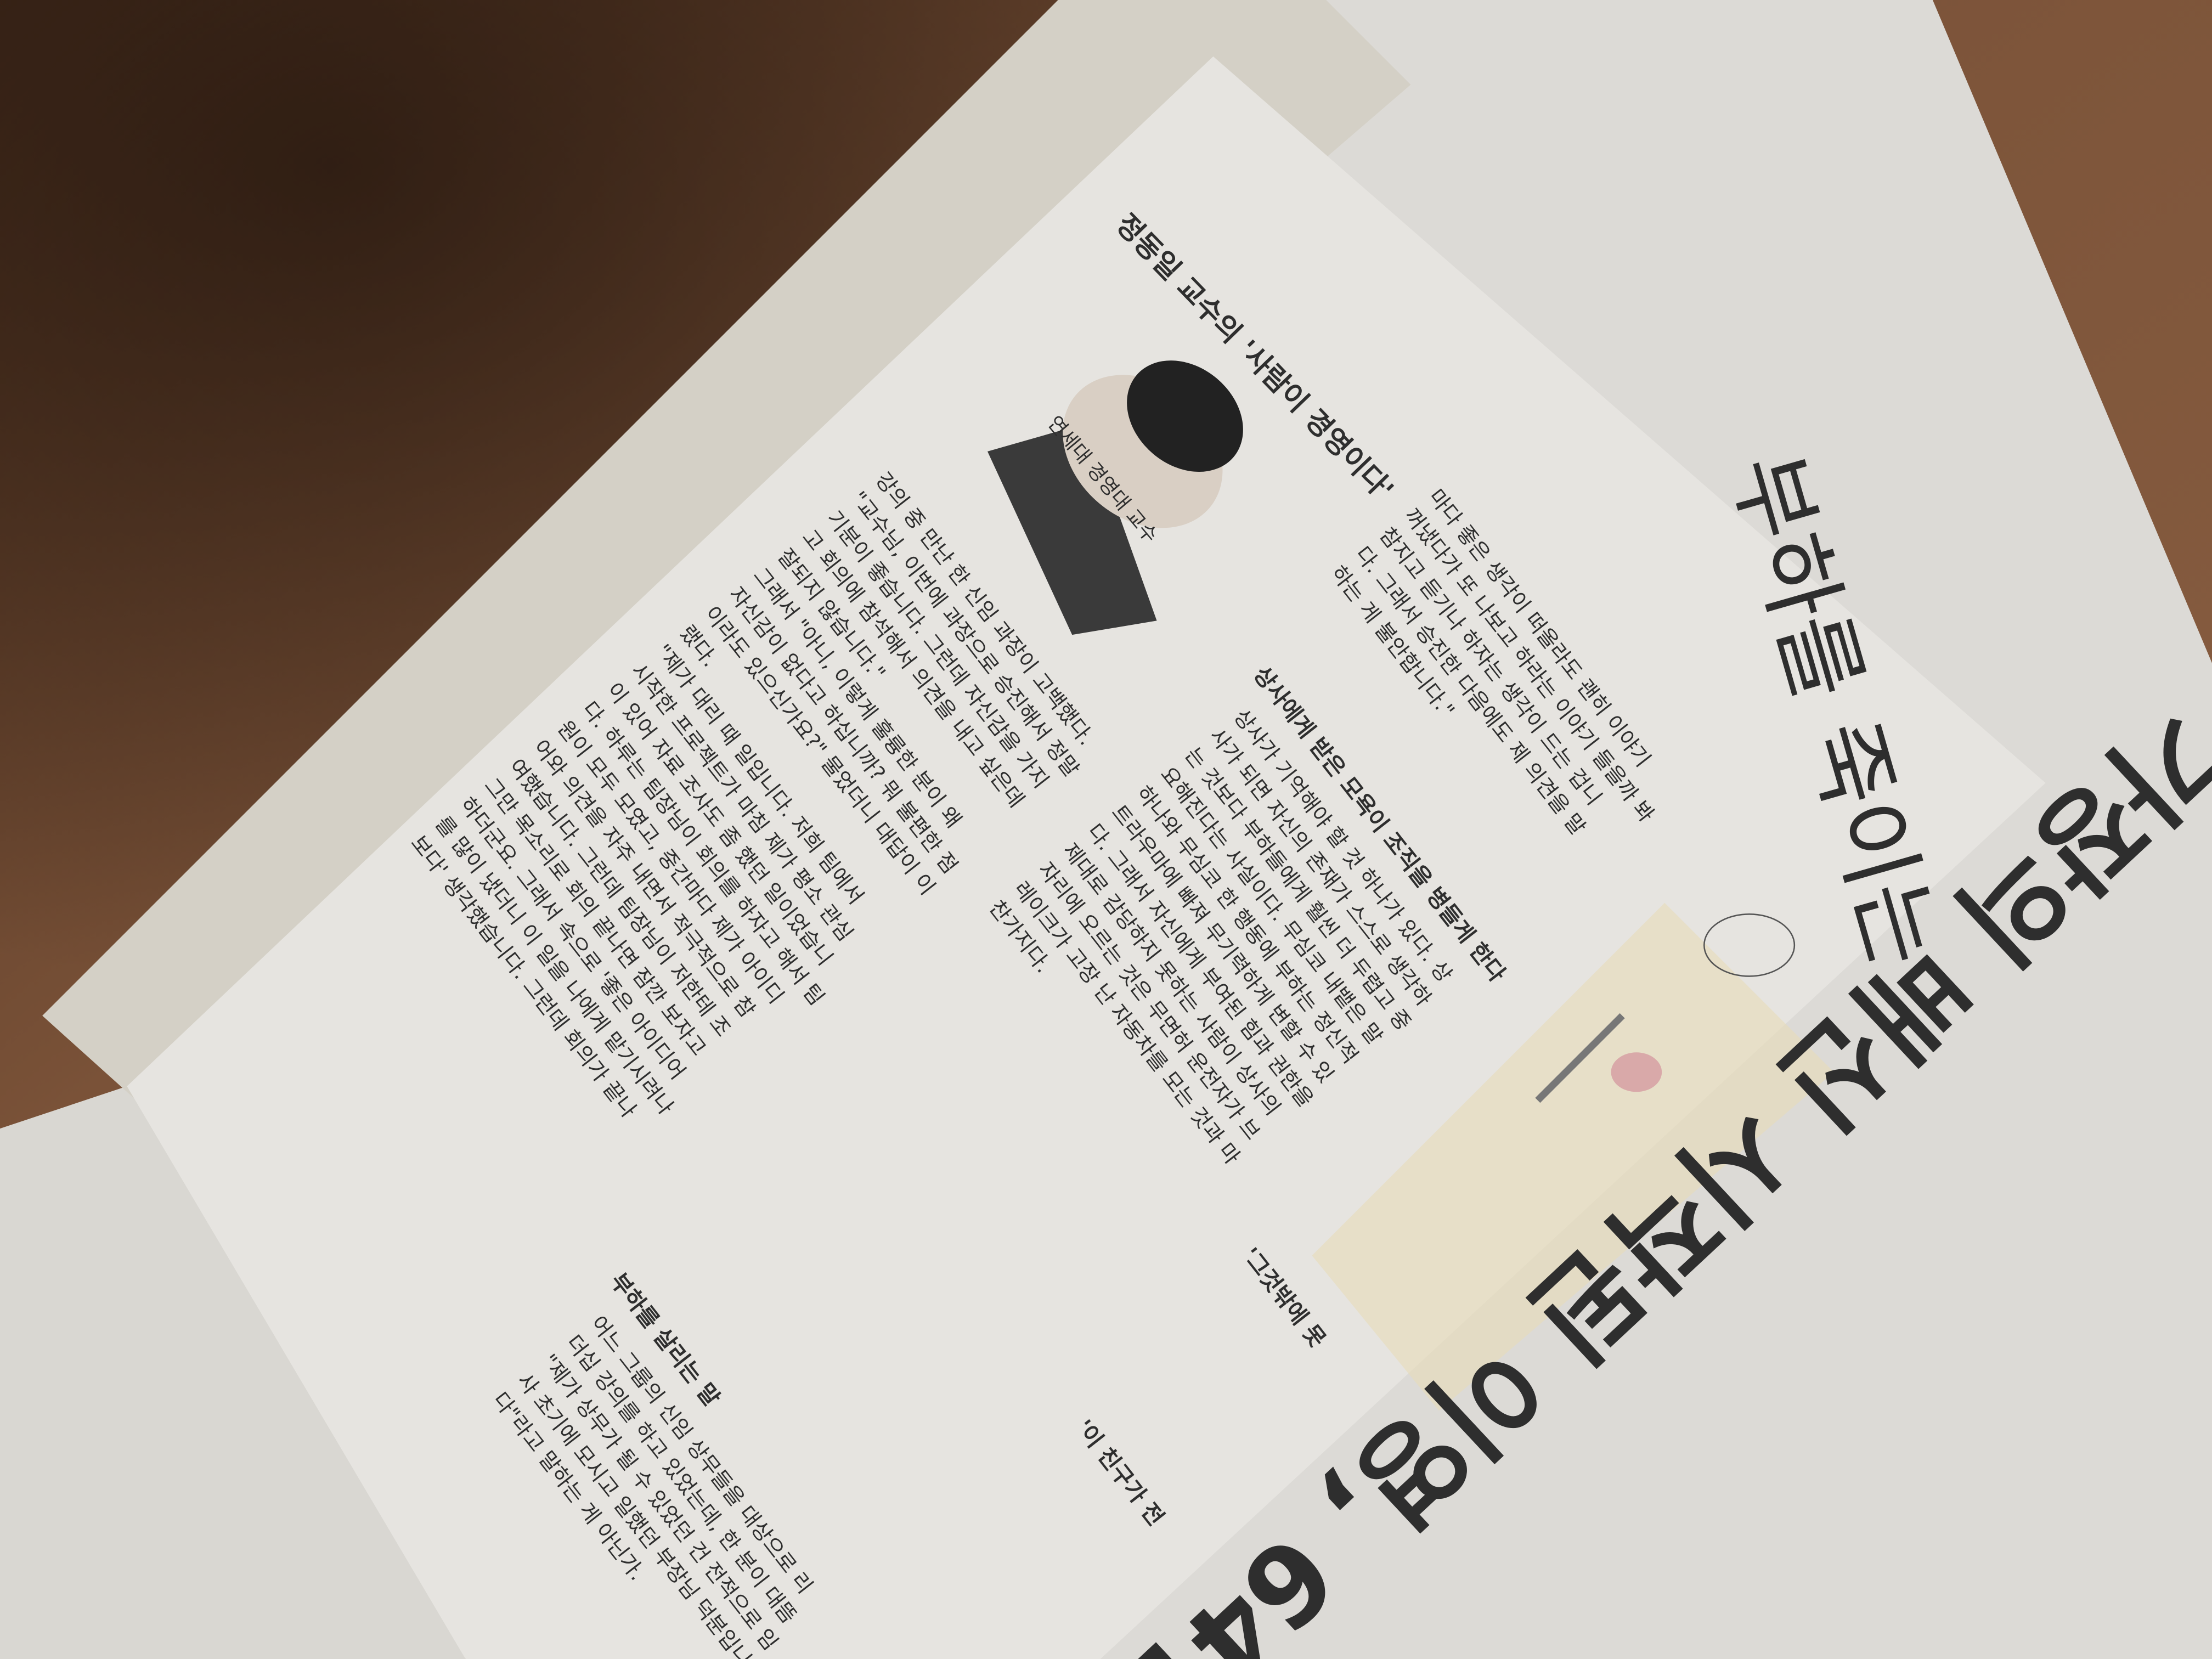 The image size is (2212, 1659). I want to click on speech-bubble, so click(1750, 945).